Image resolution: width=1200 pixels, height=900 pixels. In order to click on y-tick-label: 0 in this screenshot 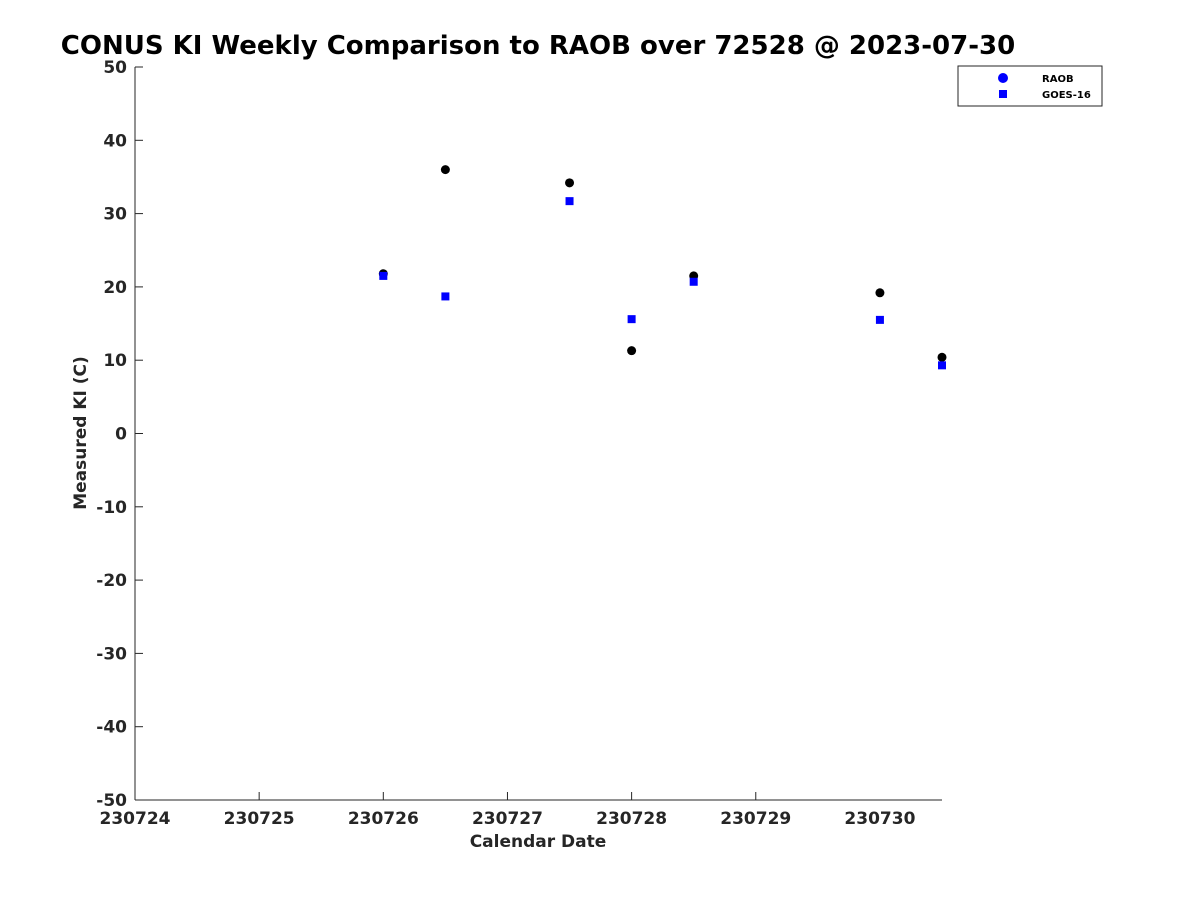, I will do `click(121, 435)`.